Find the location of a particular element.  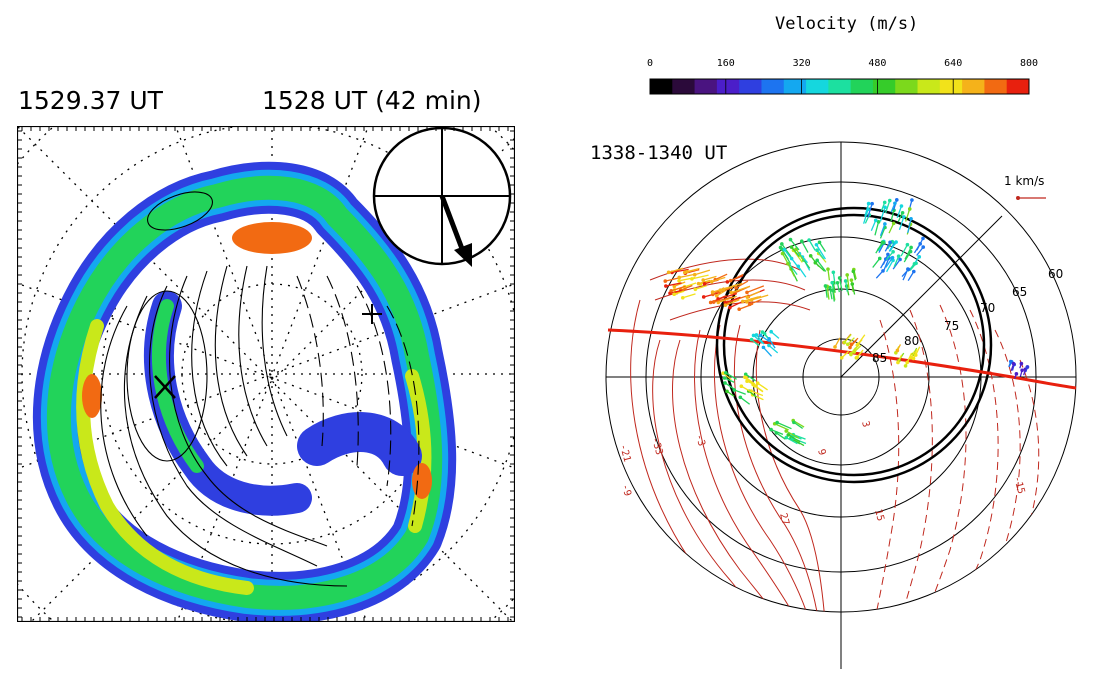

contour-label: -15 is located at coordinates (1018, 485).